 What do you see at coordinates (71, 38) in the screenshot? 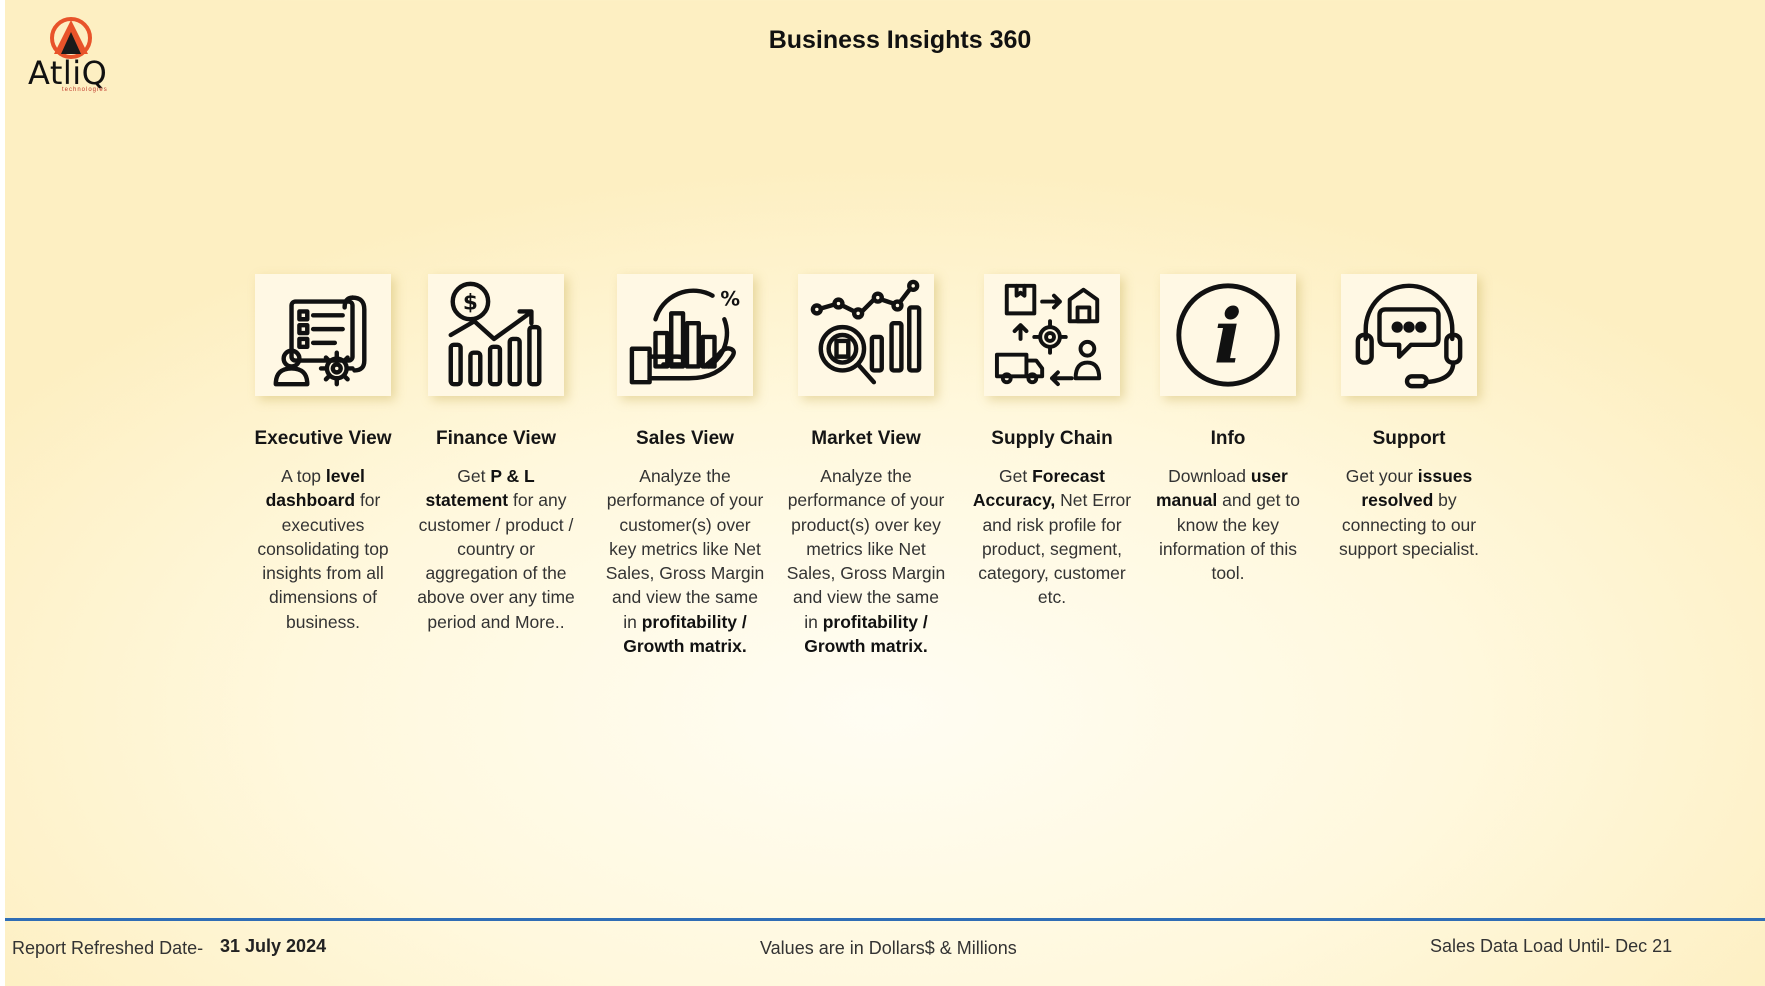
I see `atliq-logo-icon` at bounding box center [71, 38].